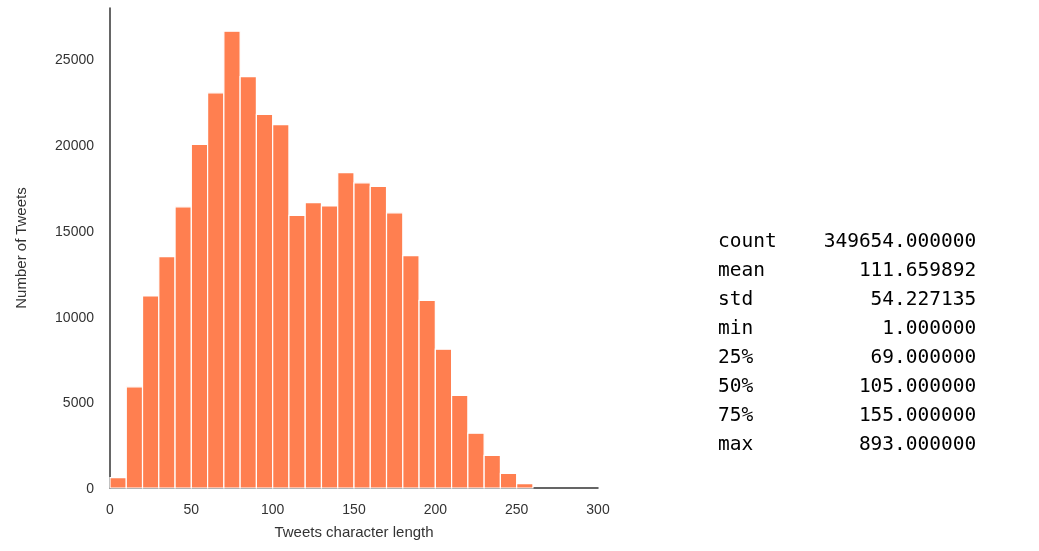 The width and height of the screenshot is (1039, 551). I want to click on x-tick-label: 200, so click(435, 509).